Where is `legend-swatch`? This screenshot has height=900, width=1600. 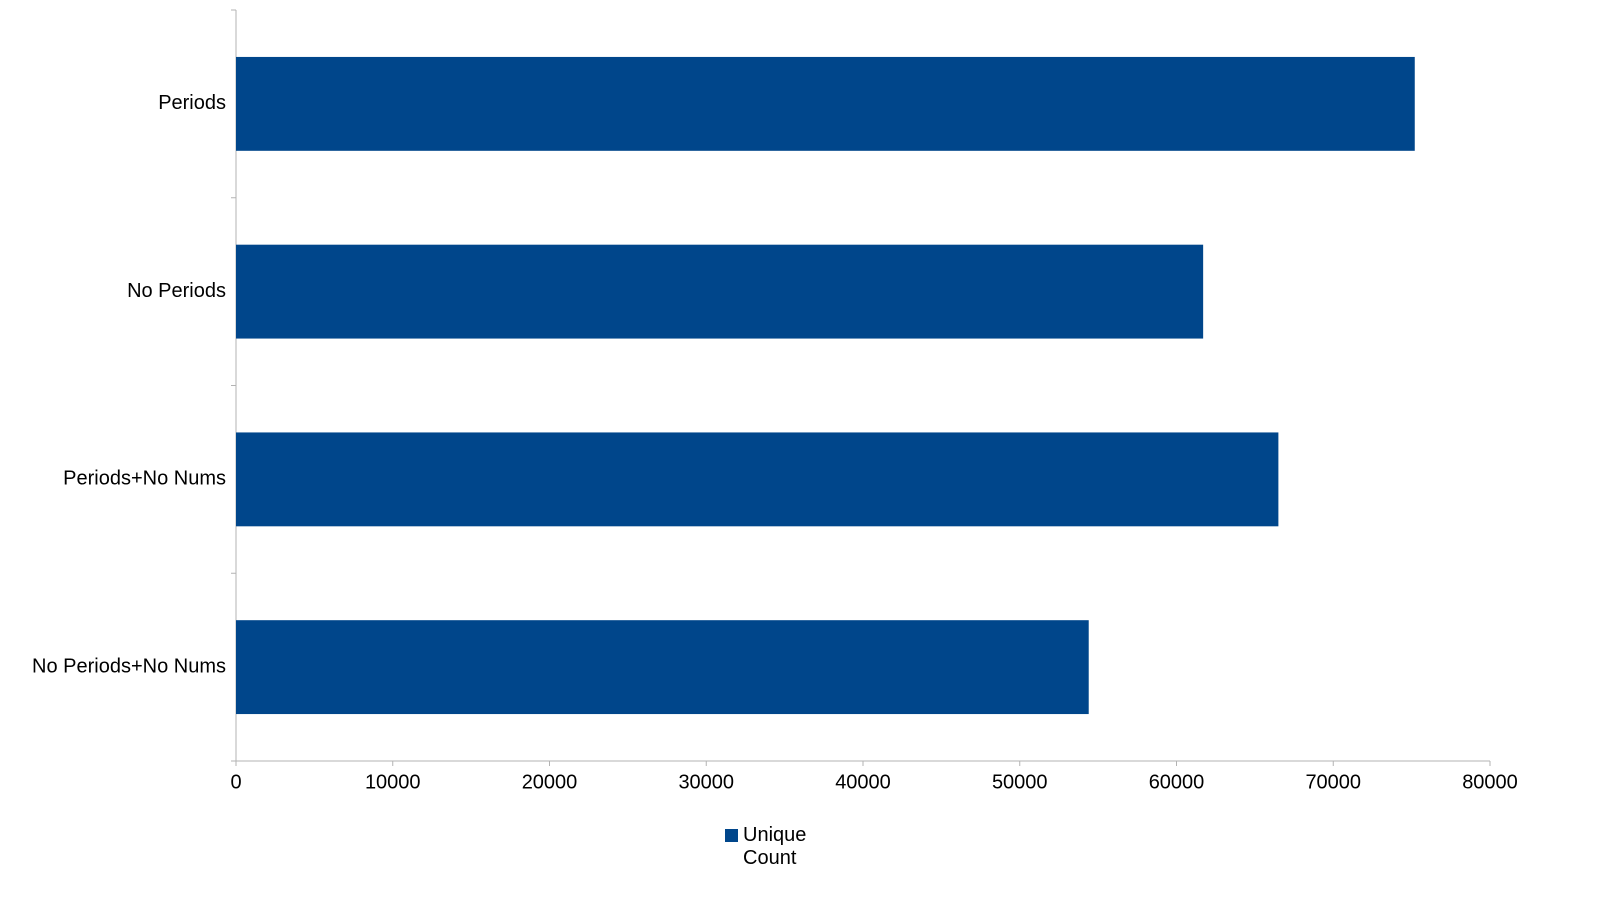
legend-swatch is located at coordinates (731, 835).